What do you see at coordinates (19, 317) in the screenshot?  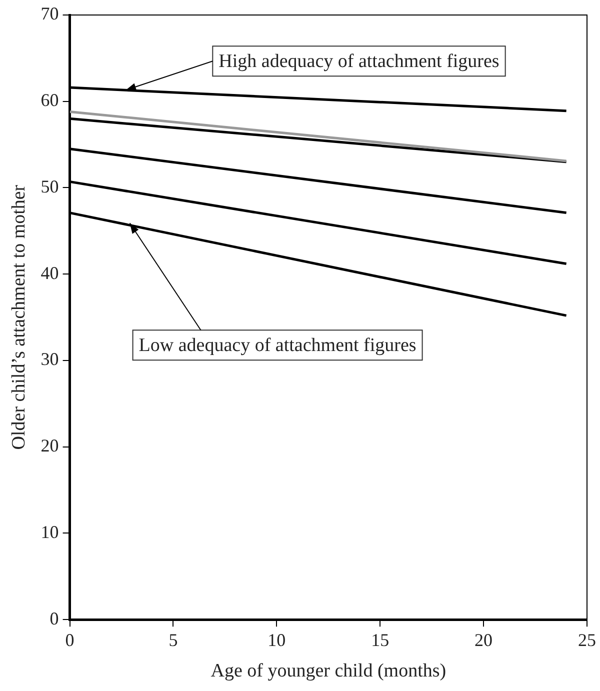 I see `y-axis-title: Older child’s attachment to mother` at bounding box center [19, 317].